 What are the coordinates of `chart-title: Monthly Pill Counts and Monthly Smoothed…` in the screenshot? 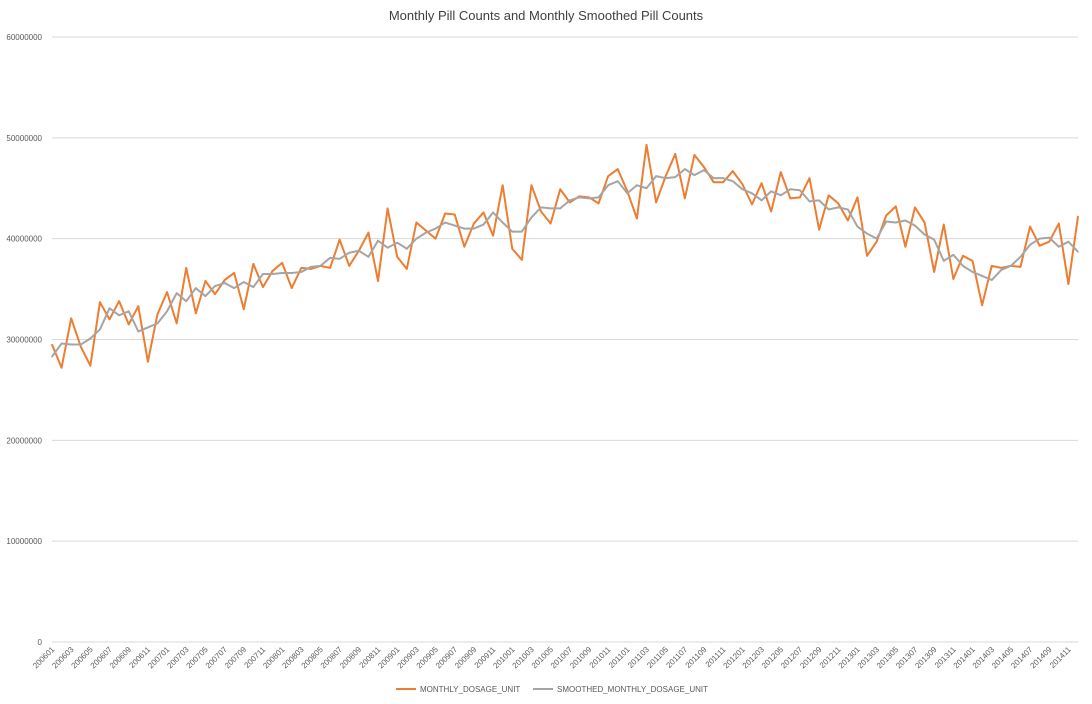 It's located at (546, 15).